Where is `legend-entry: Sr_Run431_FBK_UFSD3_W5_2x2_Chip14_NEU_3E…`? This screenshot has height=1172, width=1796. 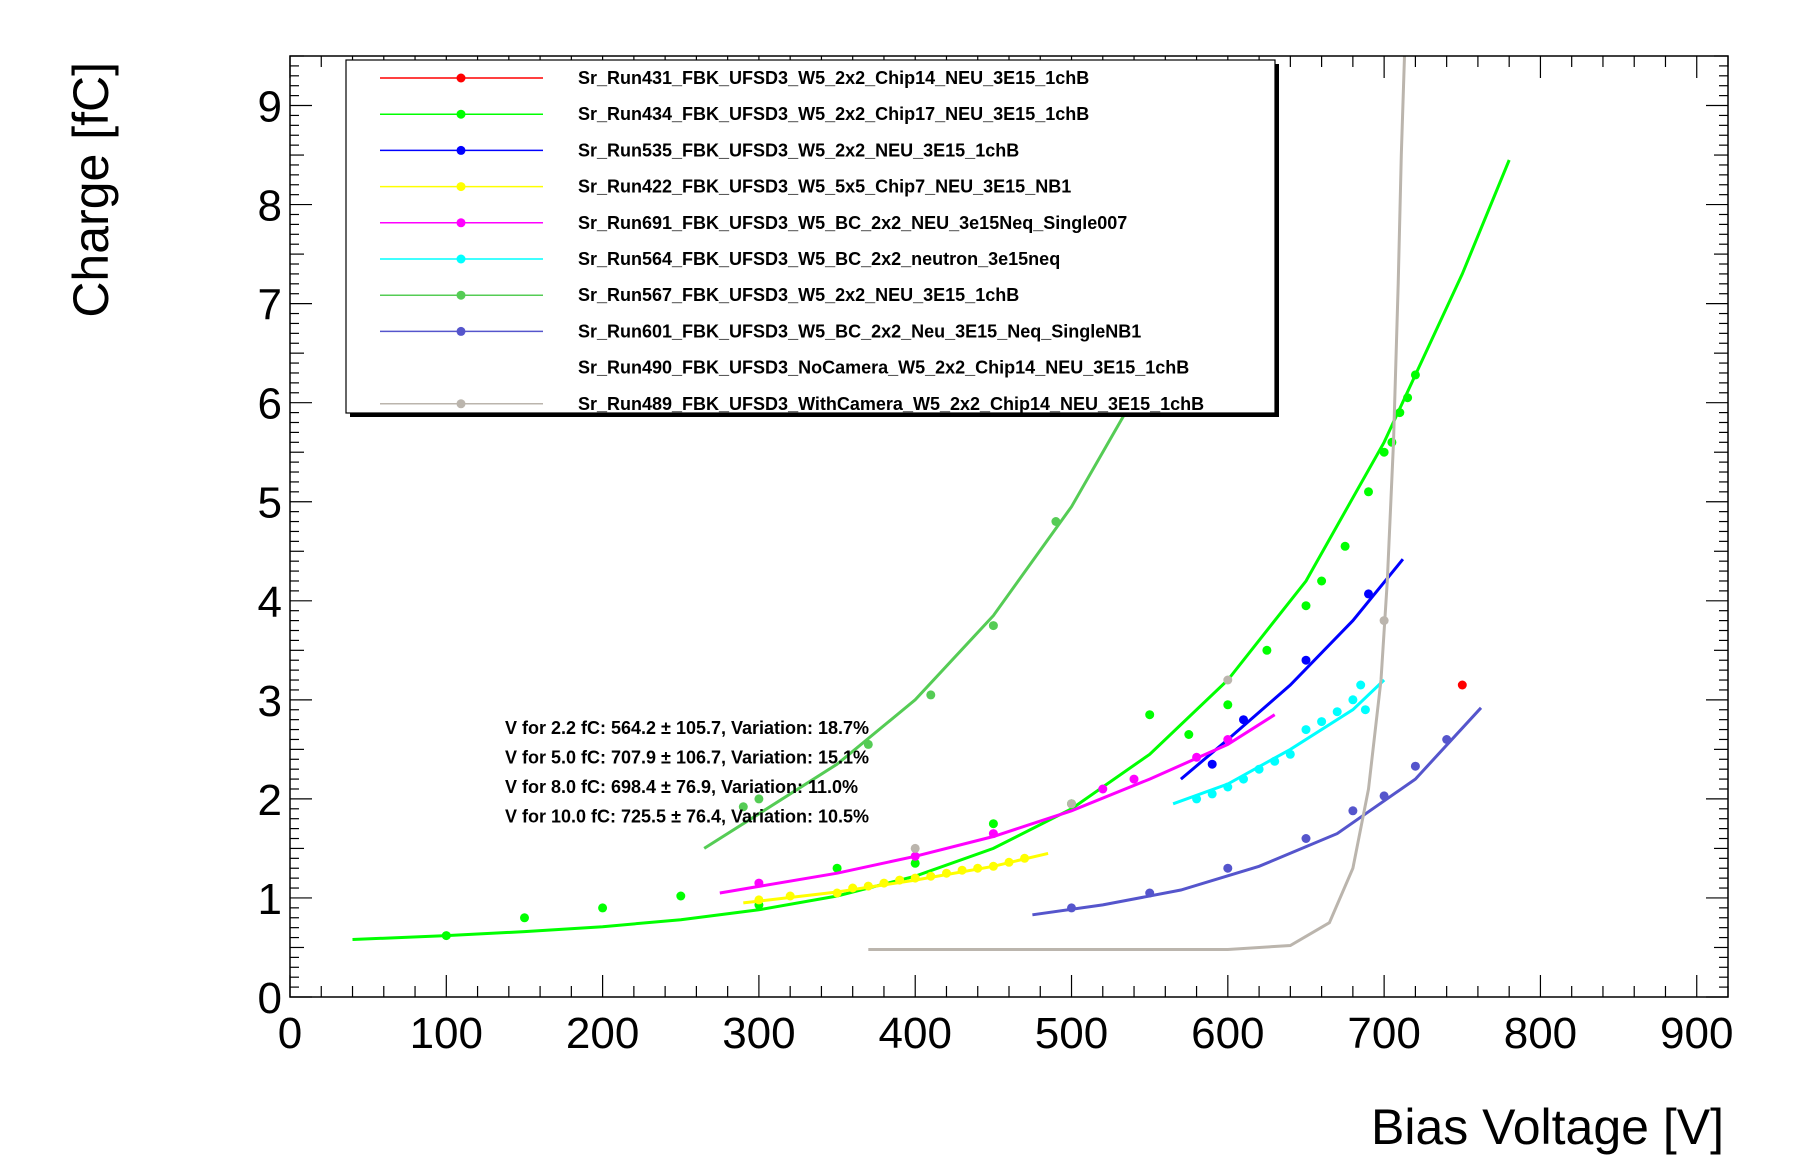
legend-entry: Sr_Run431_FBK_UFSD3_W5_2x2_Chip14_NEU_3E… is located at coordinates (734, 78).